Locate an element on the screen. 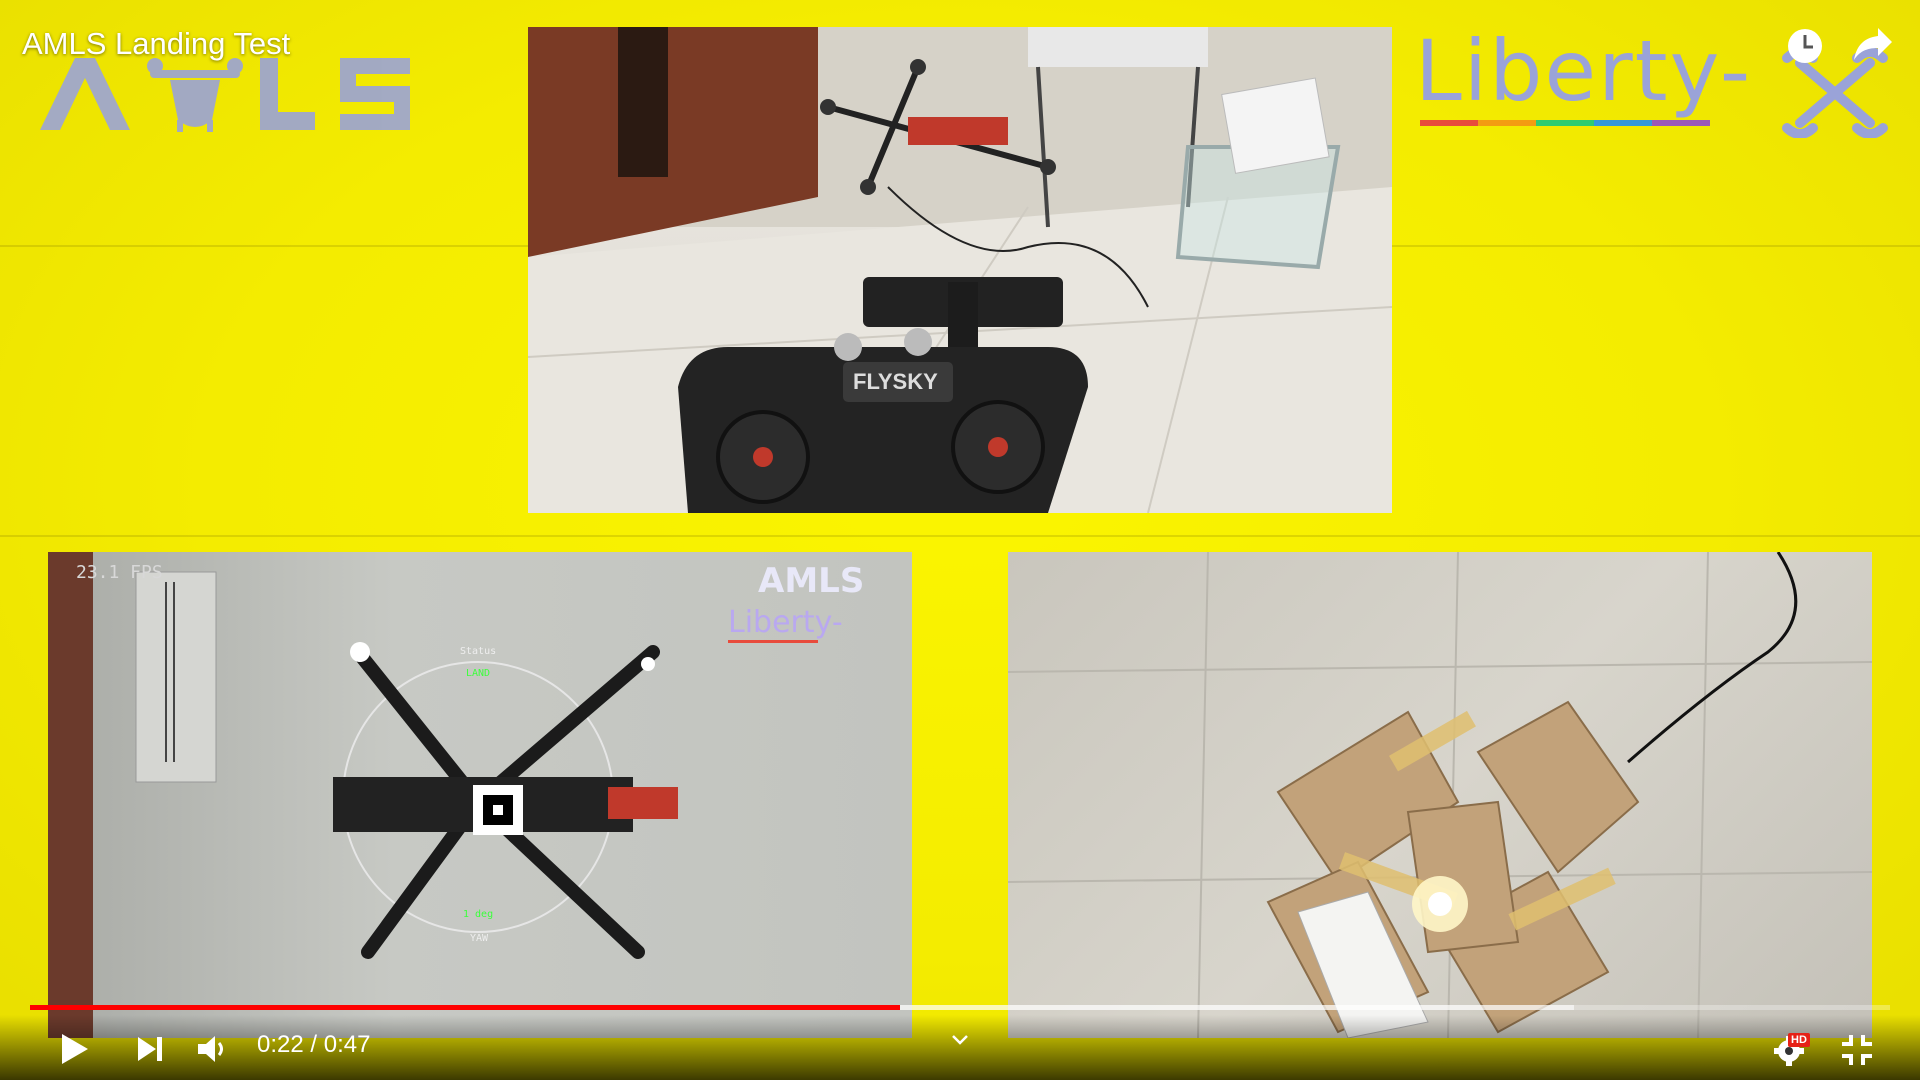 This screenshot has width=1920, height=1080. mini-amls-logo: AMLS is located at coordinates (811, 581).